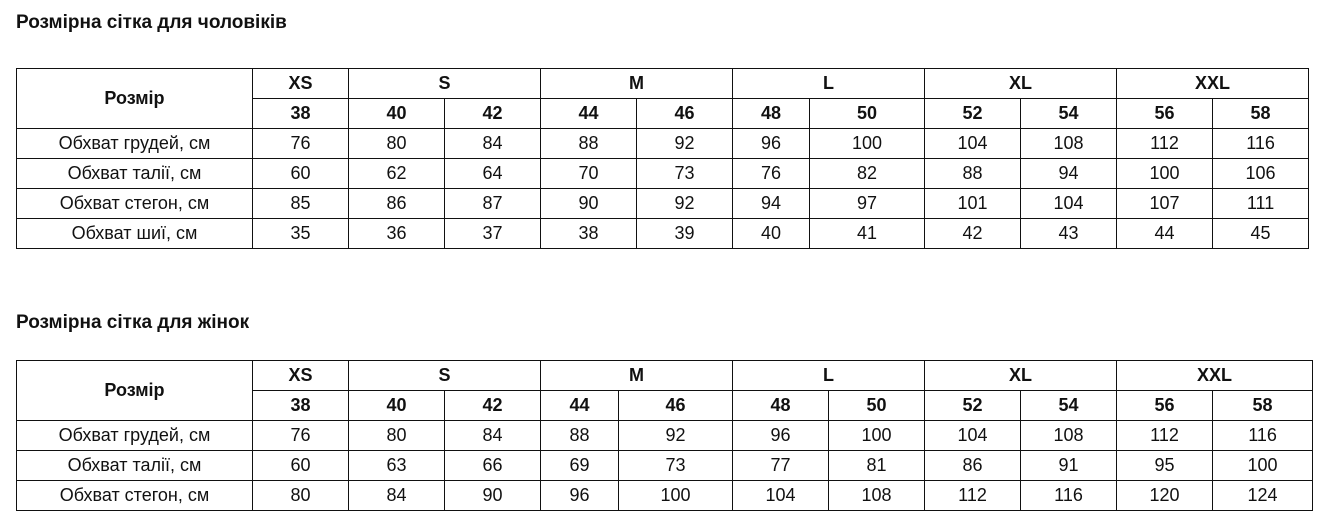 Image resolution: width=1327 pixels, height=529 pixels. I want to click on table-cell: 43, so click(1069, 233).